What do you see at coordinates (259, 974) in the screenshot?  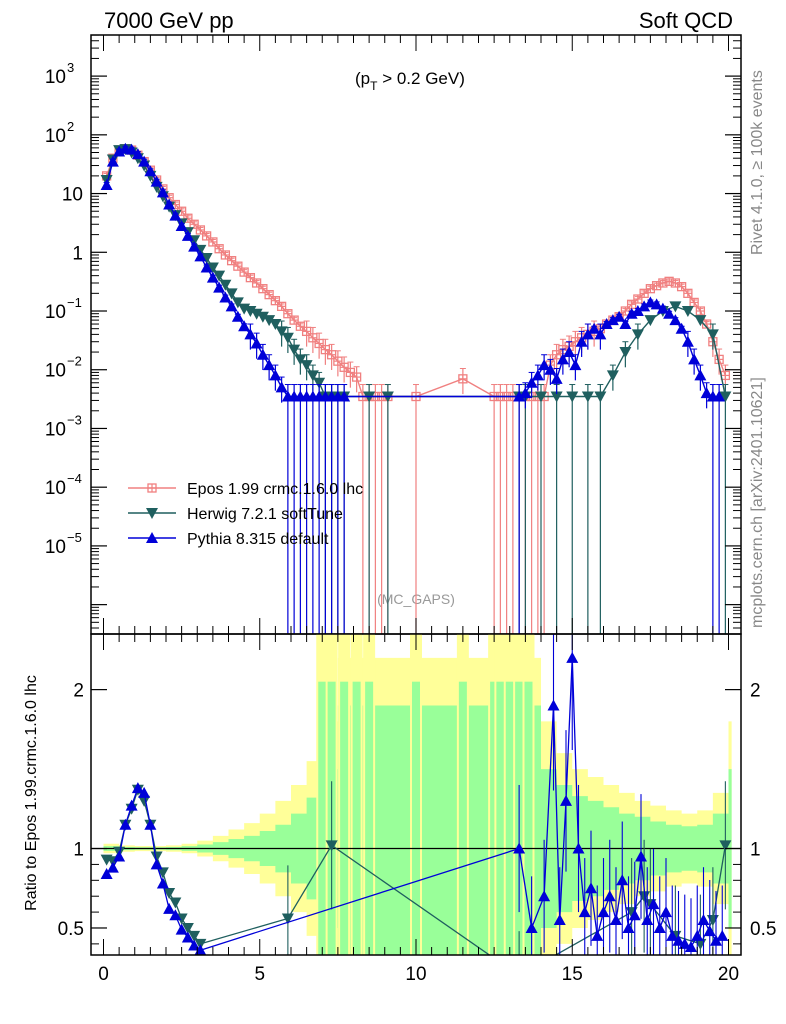 I see `xtick-label: 5` at bounding box center [259, 974].